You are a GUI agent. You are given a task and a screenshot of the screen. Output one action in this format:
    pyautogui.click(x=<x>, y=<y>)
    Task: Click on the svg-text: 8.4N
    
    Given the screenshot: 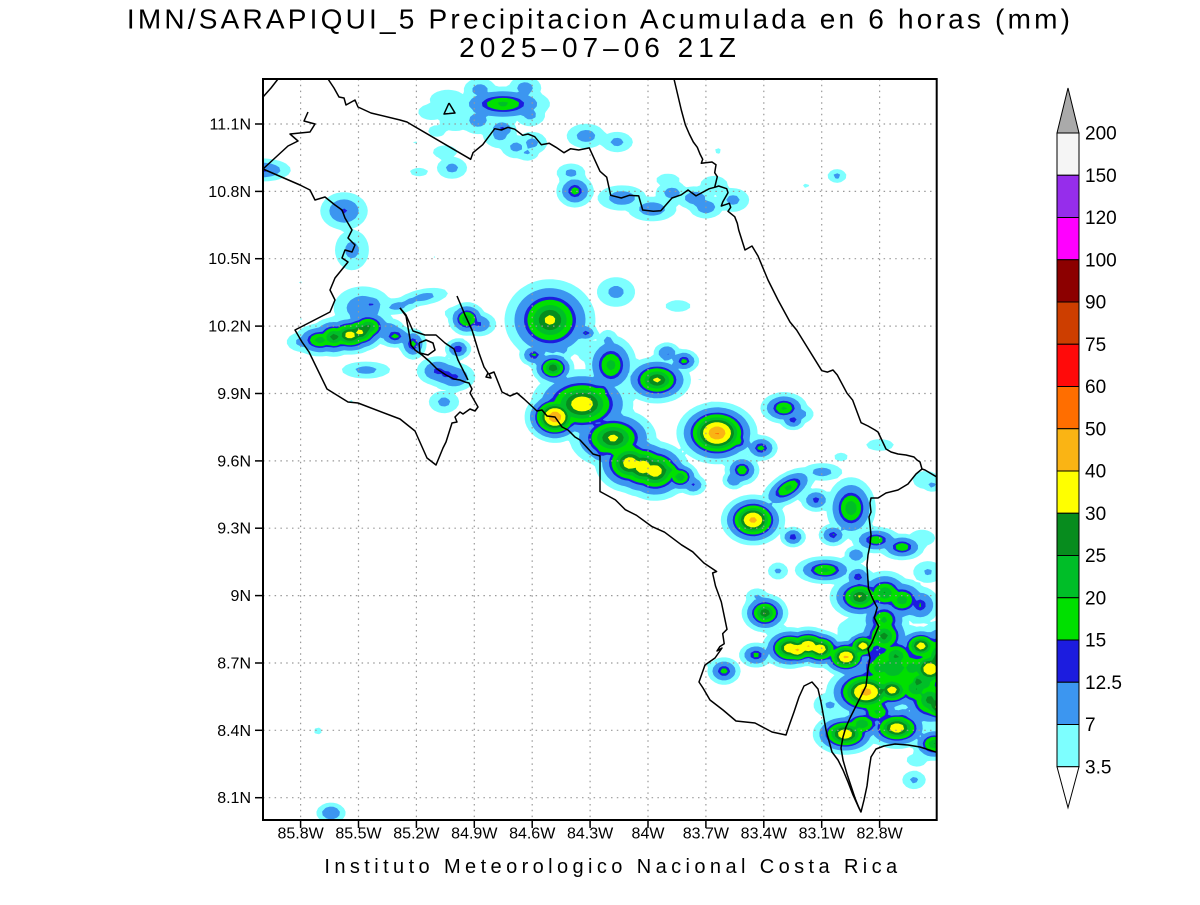 What is the action you would take?
    pyautogui.click(x=234, y=731)
    